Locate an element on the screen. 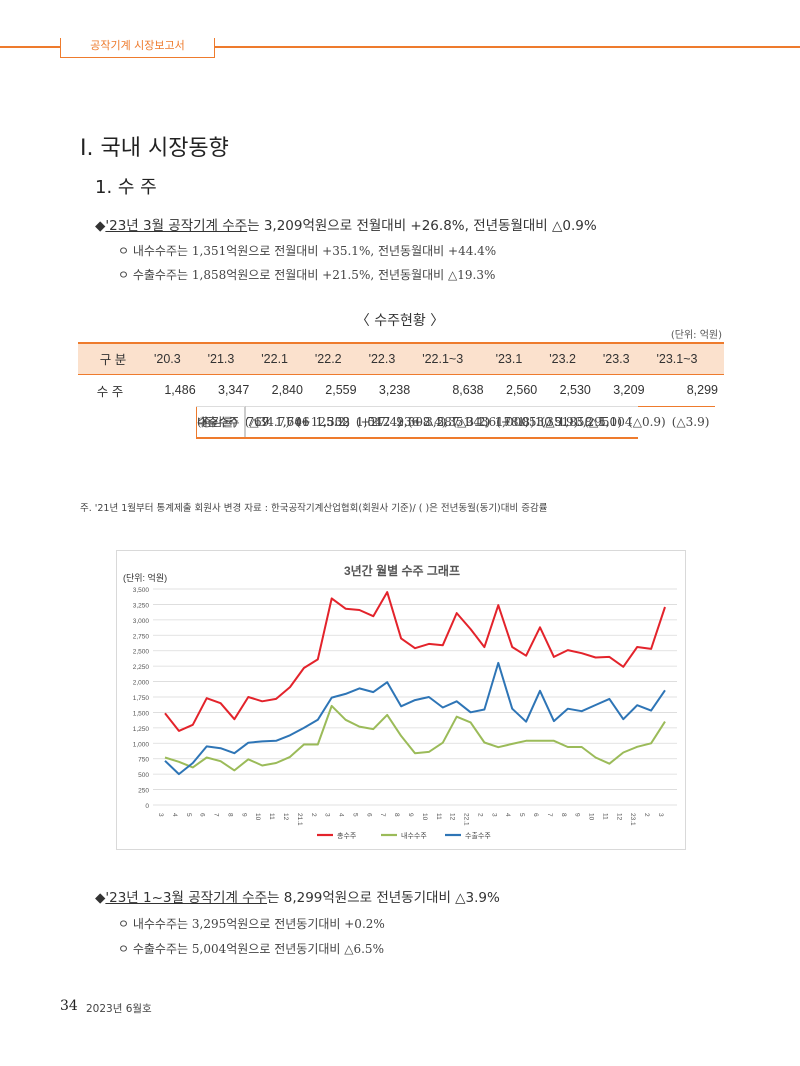  table-cell: 1,617 is located at coordinates (497, 422).